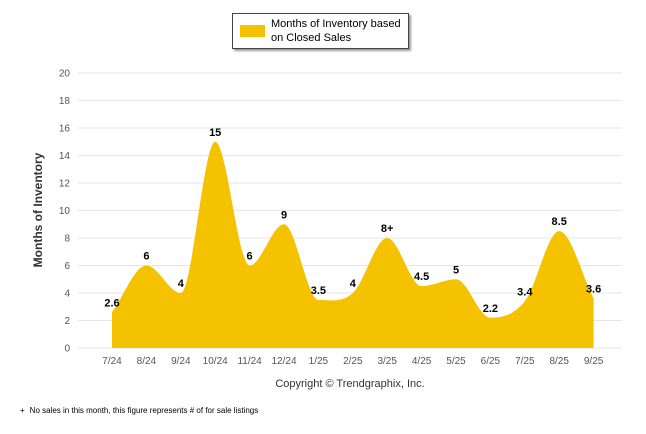 The height and width of the screenshot is (434, 646). Describe the element at coordinates (65, 129) in the screenshot. I see `y-tick-label: 16` at that location.